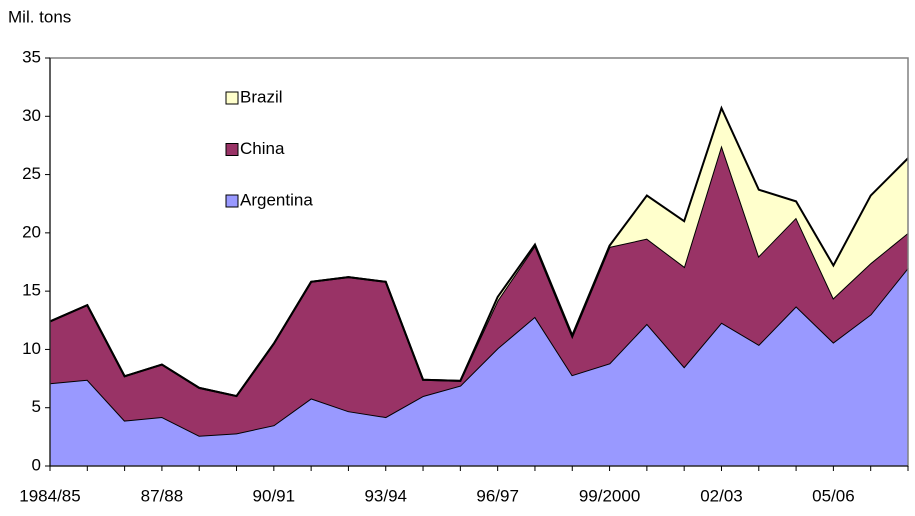 The height and width of the screenshot is (516, 915). I want to click on y-tick-label: 10, so click(31, 348).